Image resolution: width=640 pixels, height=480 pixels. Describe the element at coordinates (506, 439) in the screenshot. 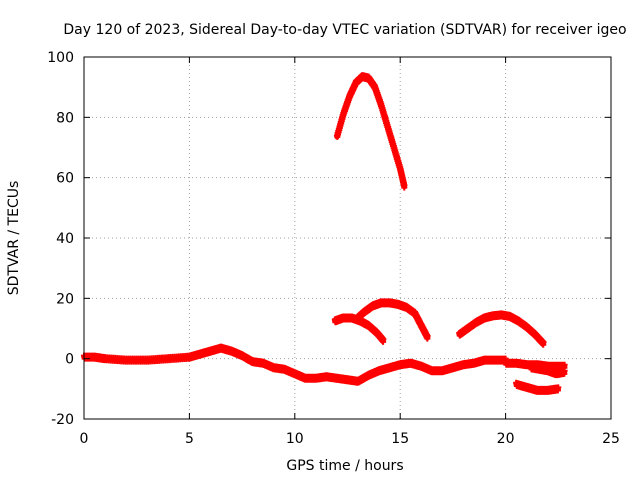

I see `x-tick-label: 20` at that location.